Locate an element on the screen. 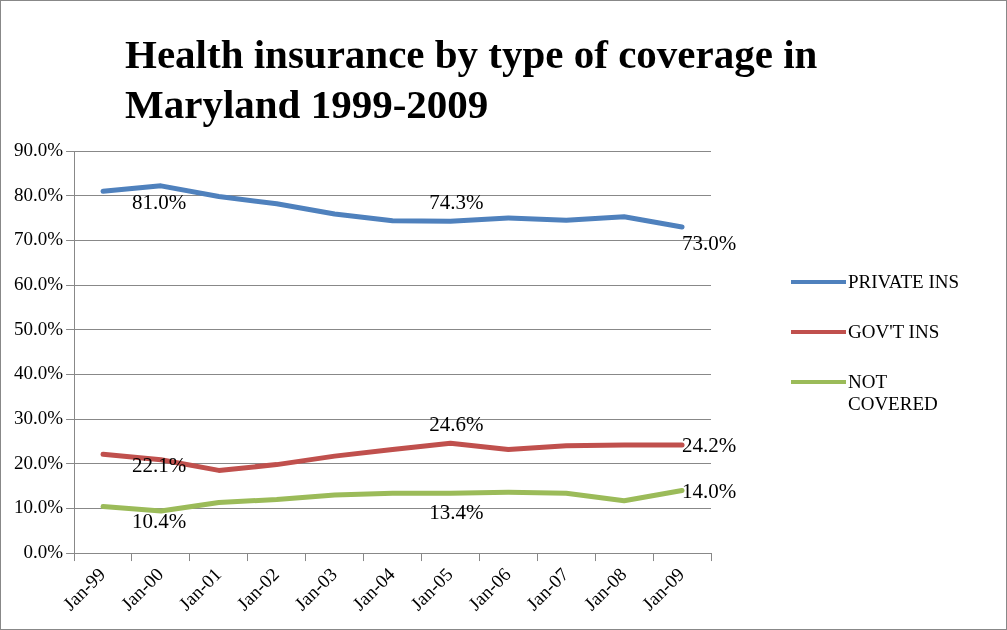  data-label: 14.0% is located at coordinates (709, 491).